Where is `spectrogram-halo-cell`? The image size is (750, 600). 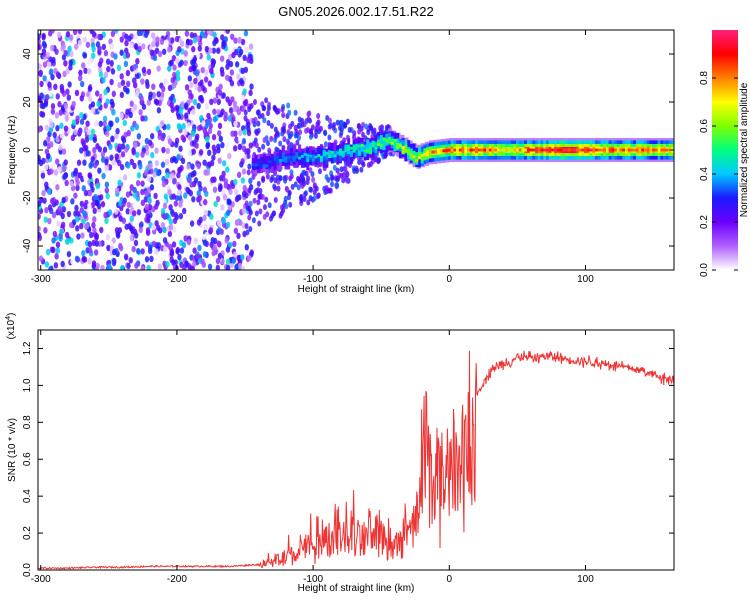 spectrogram-halo-cell is located at coordinates (676, 150).